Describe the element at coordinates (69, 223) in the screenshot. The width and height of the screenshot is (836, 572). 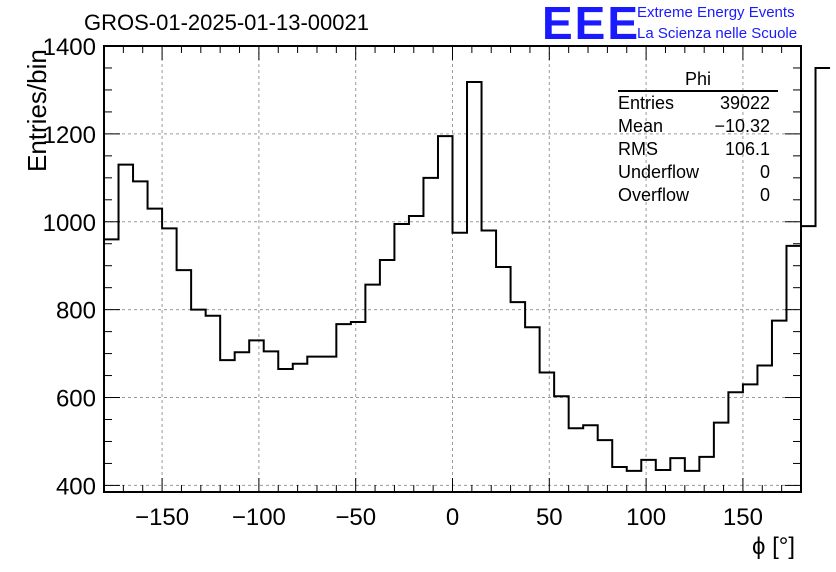
I see `y-tick-label: 1000` at that location.